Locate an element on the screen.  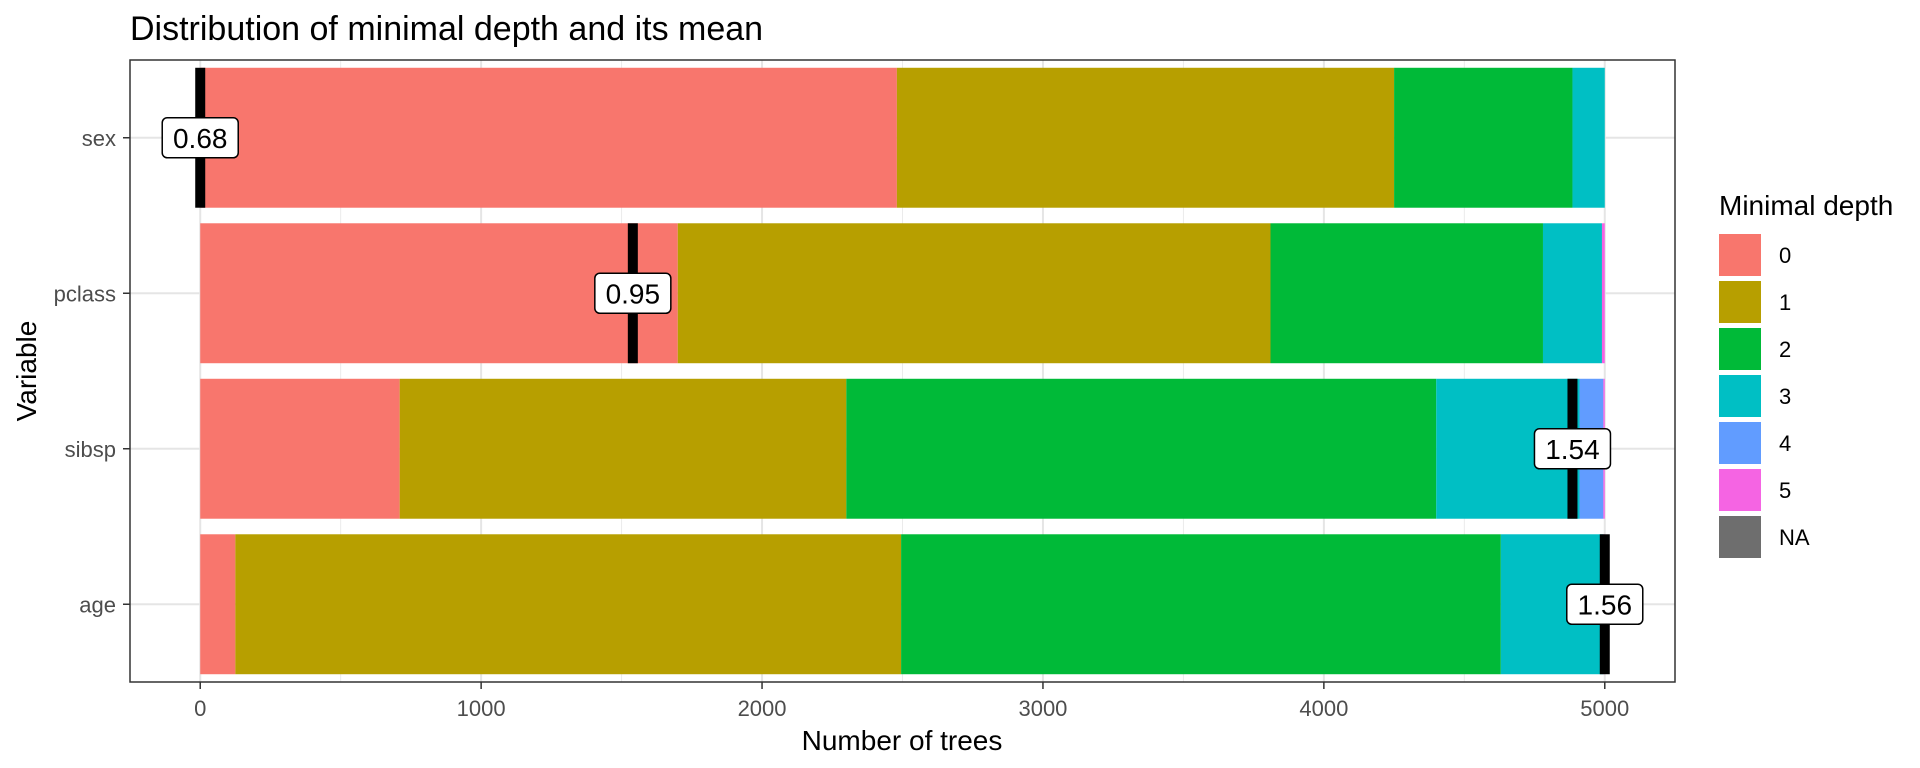
y-tick-label-pclass: pclass is located at coordinates (85, 293).